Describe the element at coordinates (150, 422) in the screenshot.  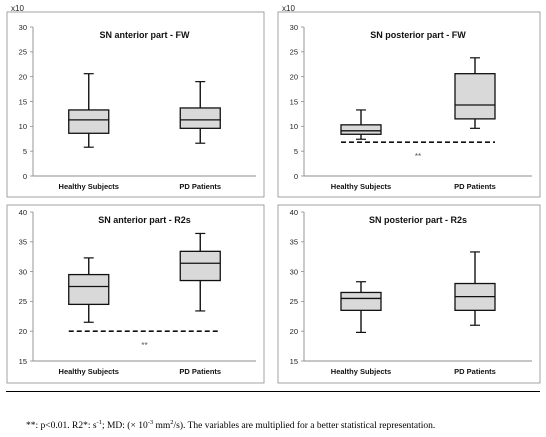
I see `footnote-sup-d: -3` at that location.